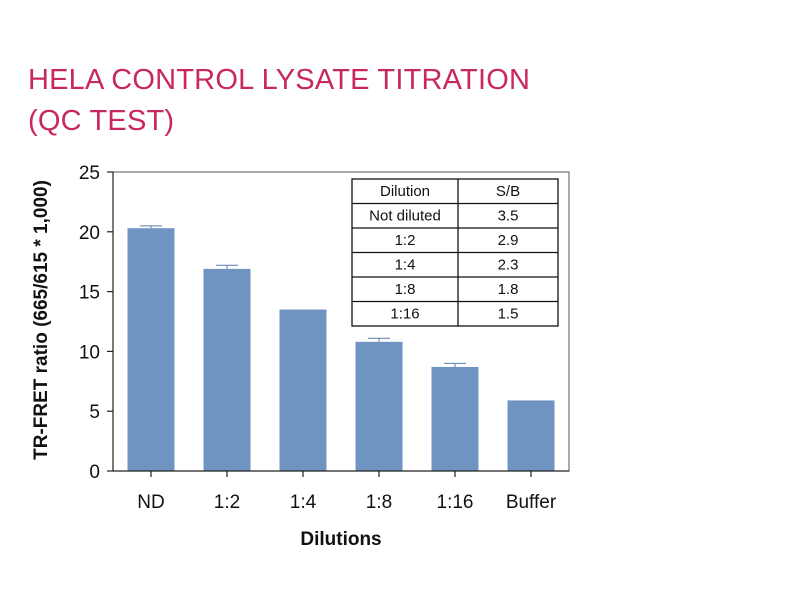  What do you see at coordinates (455, 502) in the screenshot?
I see `x-tick-label: 1:16` at bounding box center [455, 502].